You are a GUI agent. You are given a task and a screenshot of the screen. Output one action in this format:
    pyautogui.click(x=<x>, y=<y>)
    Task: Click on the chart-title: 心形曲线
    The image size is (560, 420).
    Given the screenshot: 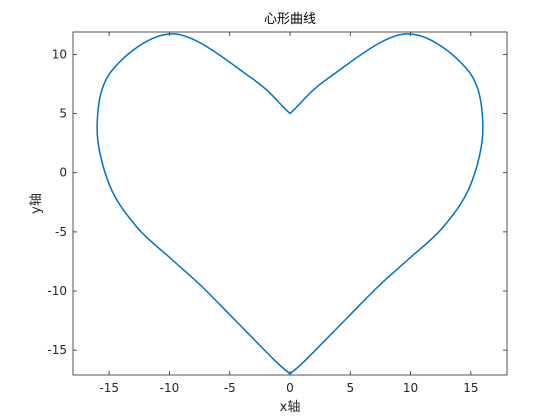 What is the action you would take?
    pyautogui.click(x=290, y=19)
    